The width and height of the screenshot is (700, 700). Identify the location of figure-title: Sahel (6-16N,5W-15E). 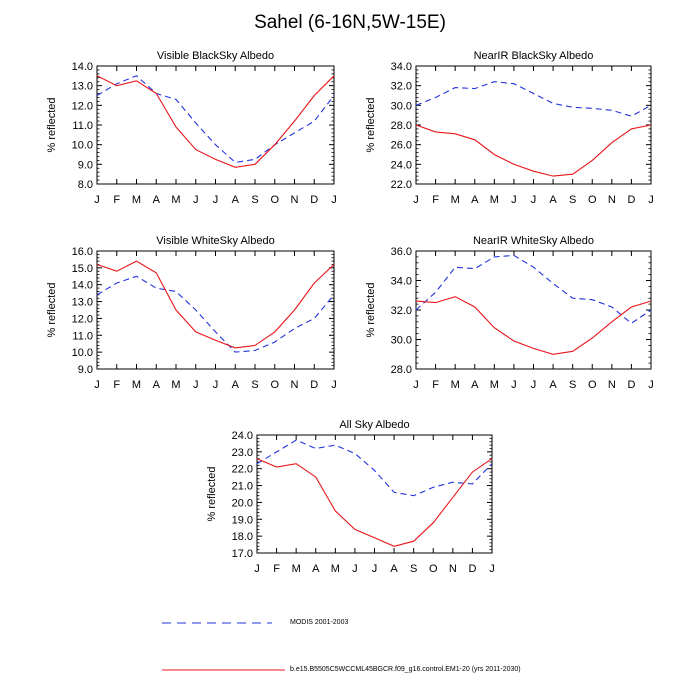
(350, 22).